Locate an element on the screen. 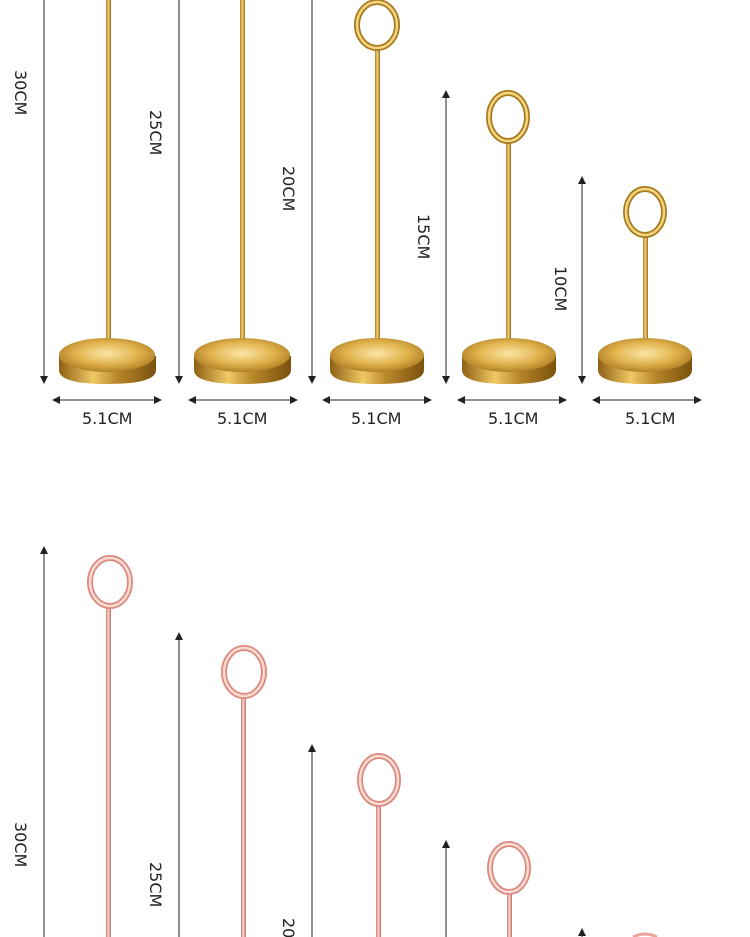 This screenshot has width=750, height=937. height-label: 15CM is located at coordinates (423, 236).